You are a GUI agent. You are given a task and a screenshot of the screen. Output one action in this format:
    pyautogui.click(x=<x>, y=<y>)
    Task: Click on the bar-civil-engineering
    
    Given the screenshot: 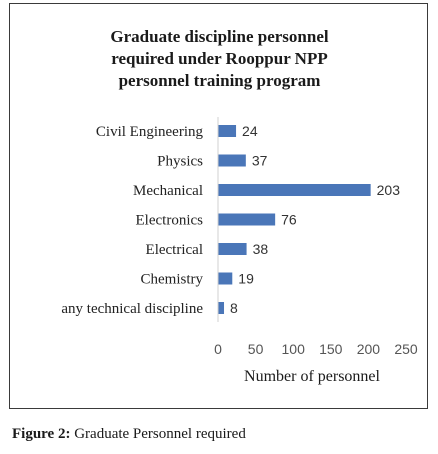 What is the action you would take?
    pyautogui.click(x=227, y=131)
    